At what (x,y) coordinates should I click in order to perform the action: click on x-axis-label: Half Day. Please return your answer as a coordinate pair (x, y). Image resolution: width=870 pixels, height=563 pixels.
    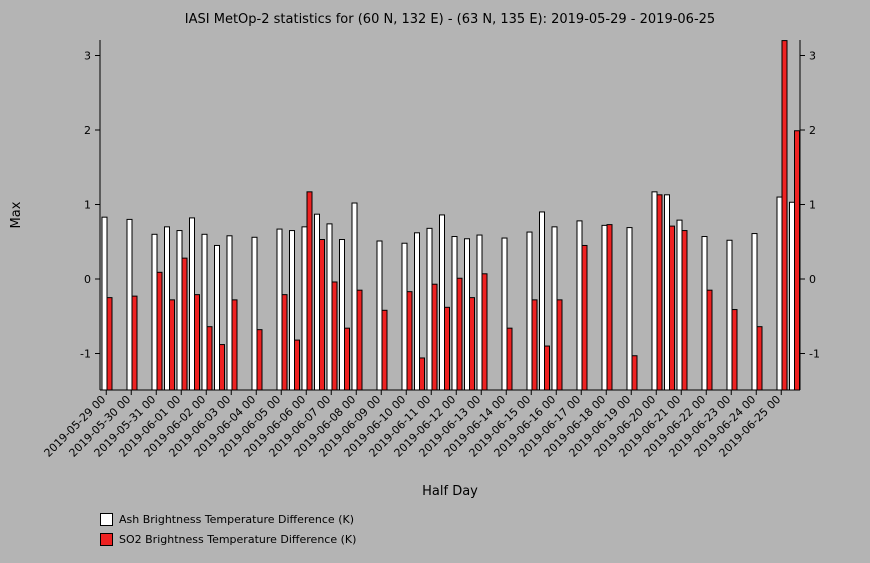
    Looking at the image, I should click on (450, 491).